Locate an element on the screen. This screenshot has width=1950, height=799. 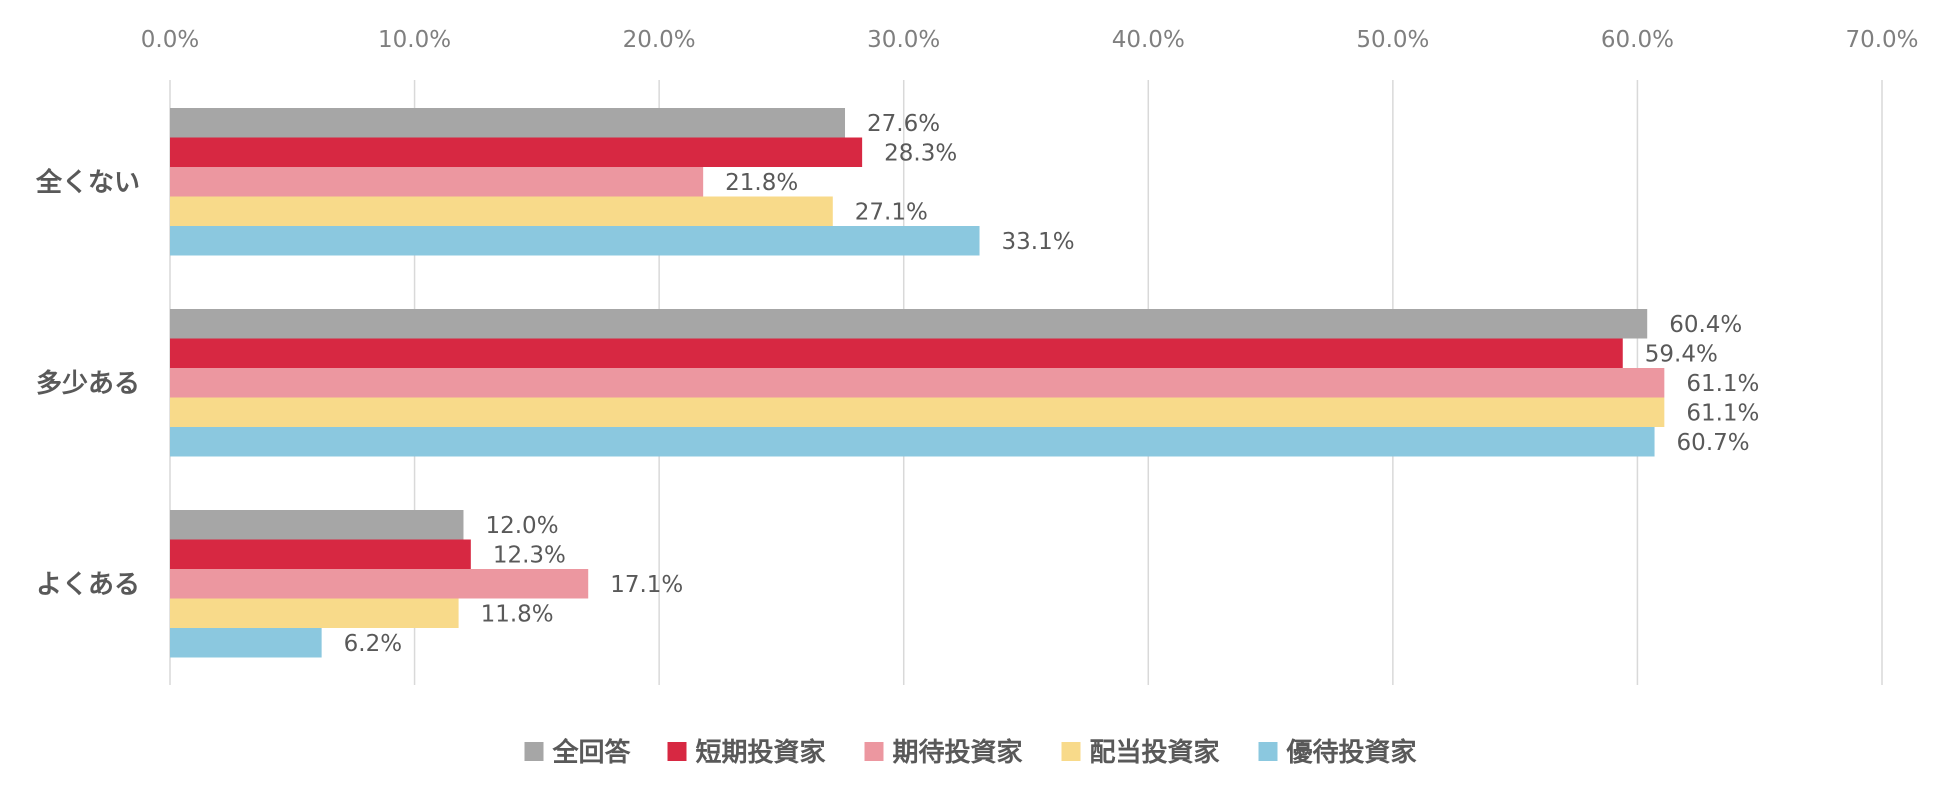
x-tick-label: 10.0% is located at coordinates (414, 40).